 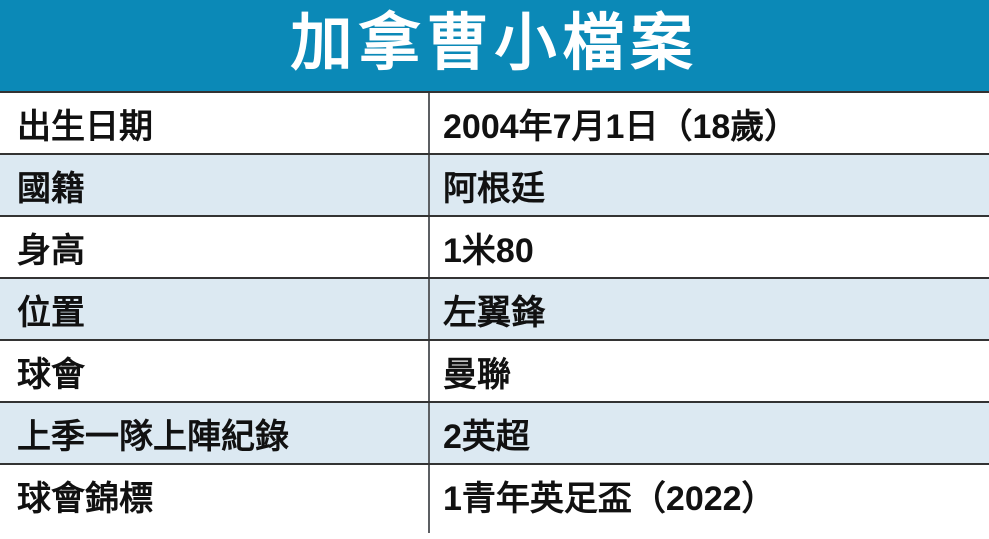 What do you see at coordinates (494, 188) in the screenshot?
I see `row-value-nationality: 阿根廷` at bounding box center [494, 188].